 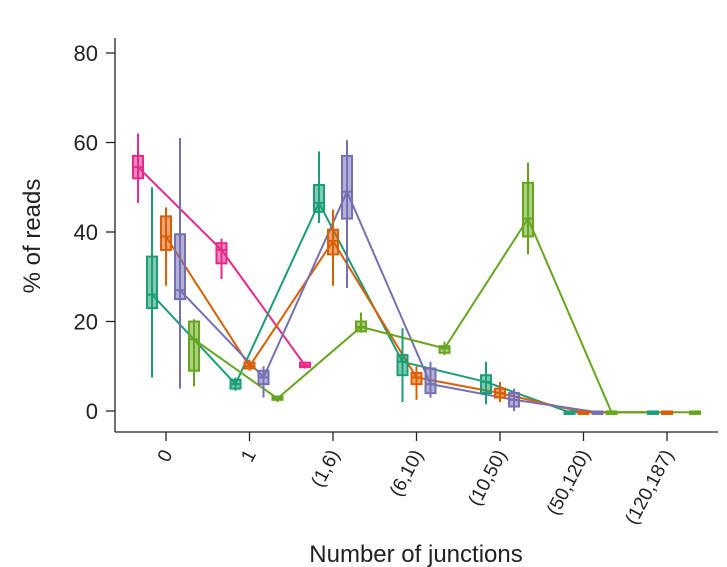 What do you see at coordinates (407, 473) in the screenshot?
I see `x-tick-label: (6,10)` at bounding box center [407, 473].